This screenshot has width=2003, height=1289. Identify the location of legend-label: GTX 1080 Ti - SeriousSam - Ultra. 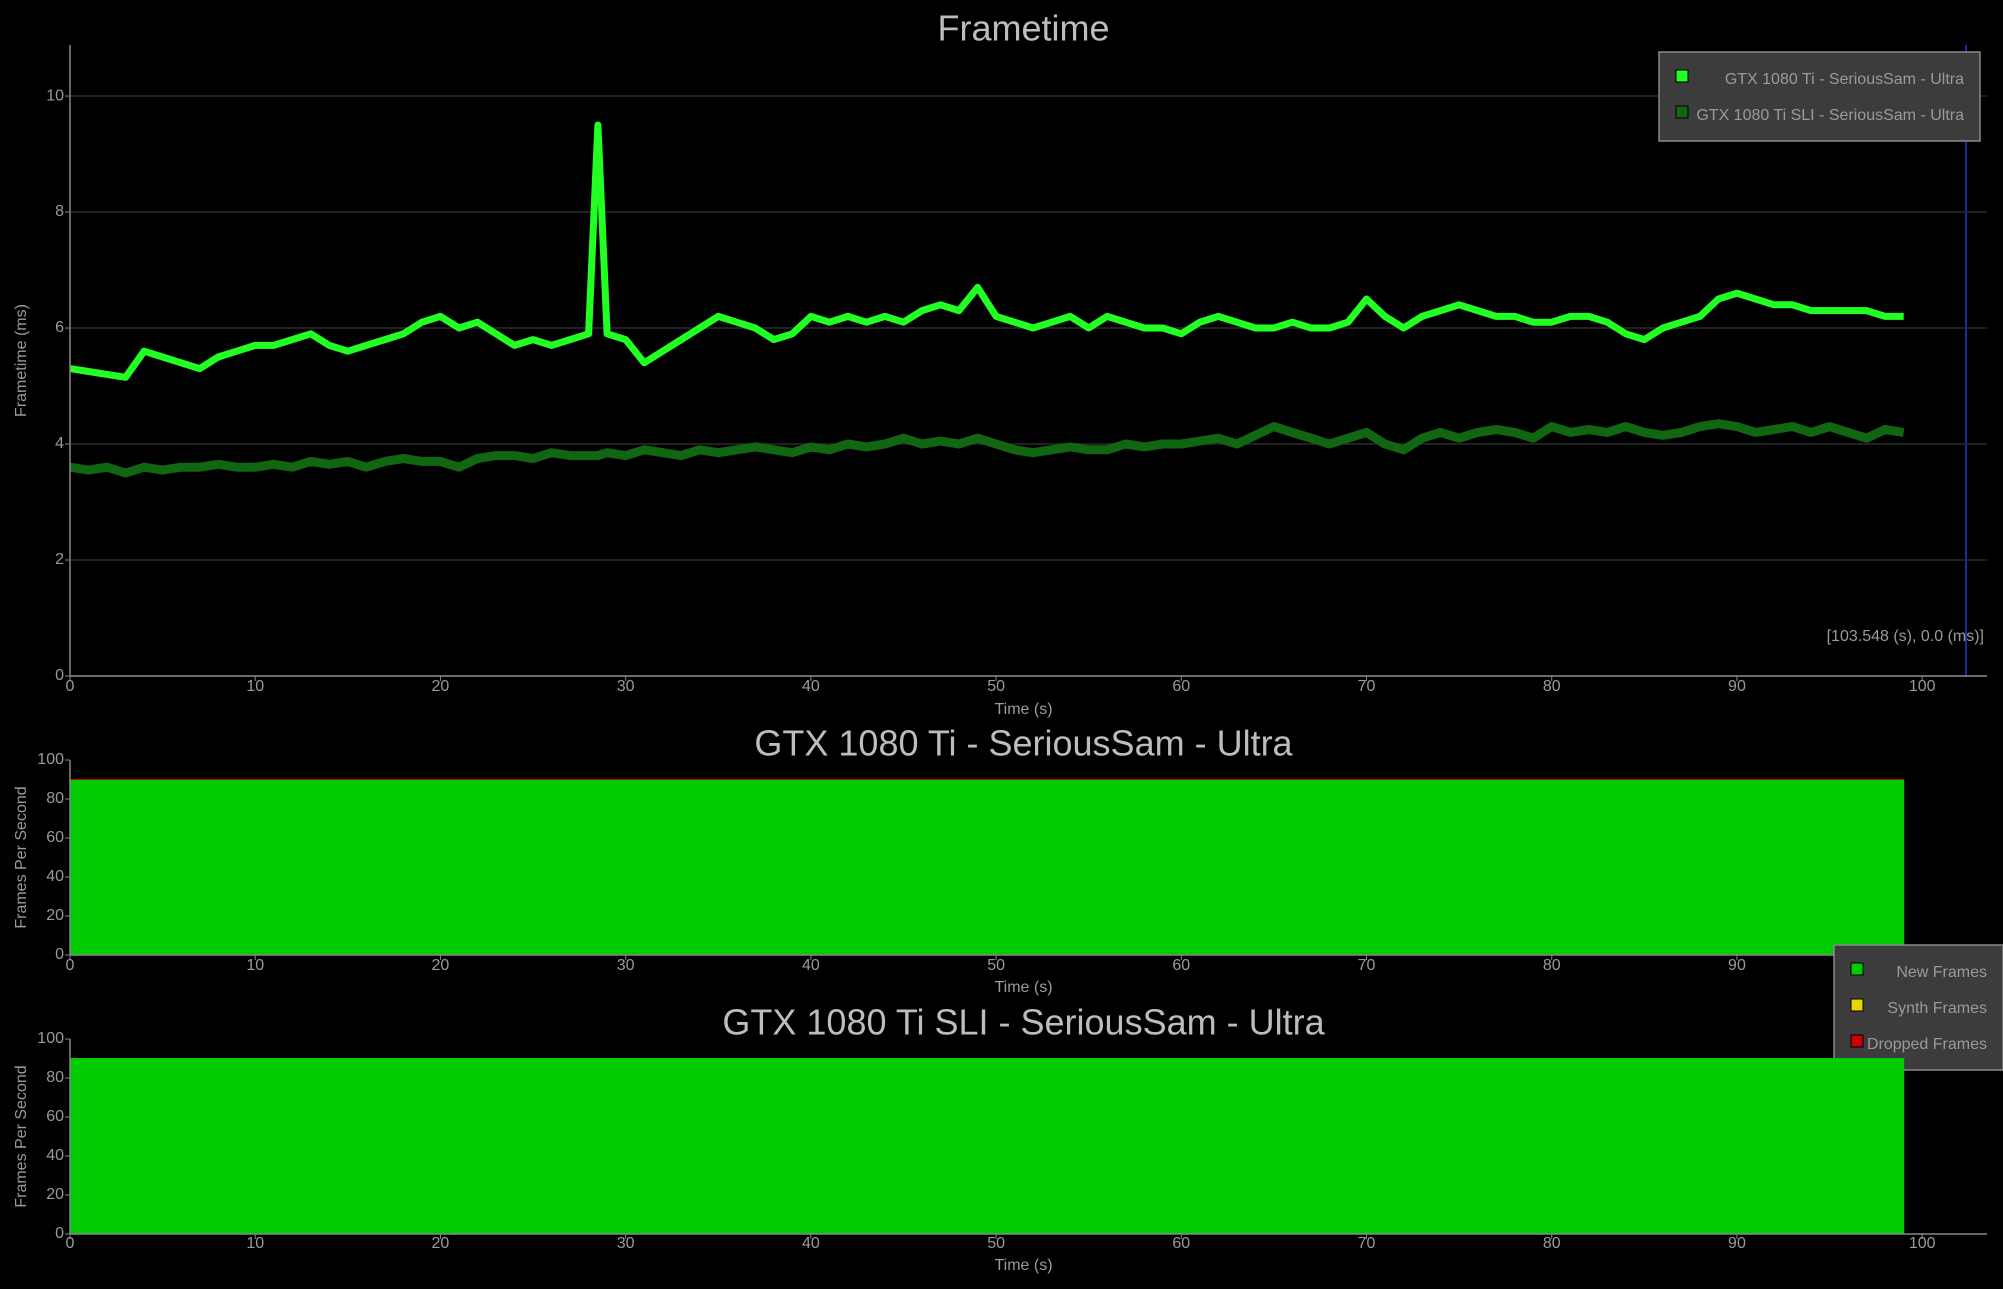
(1844, 79).